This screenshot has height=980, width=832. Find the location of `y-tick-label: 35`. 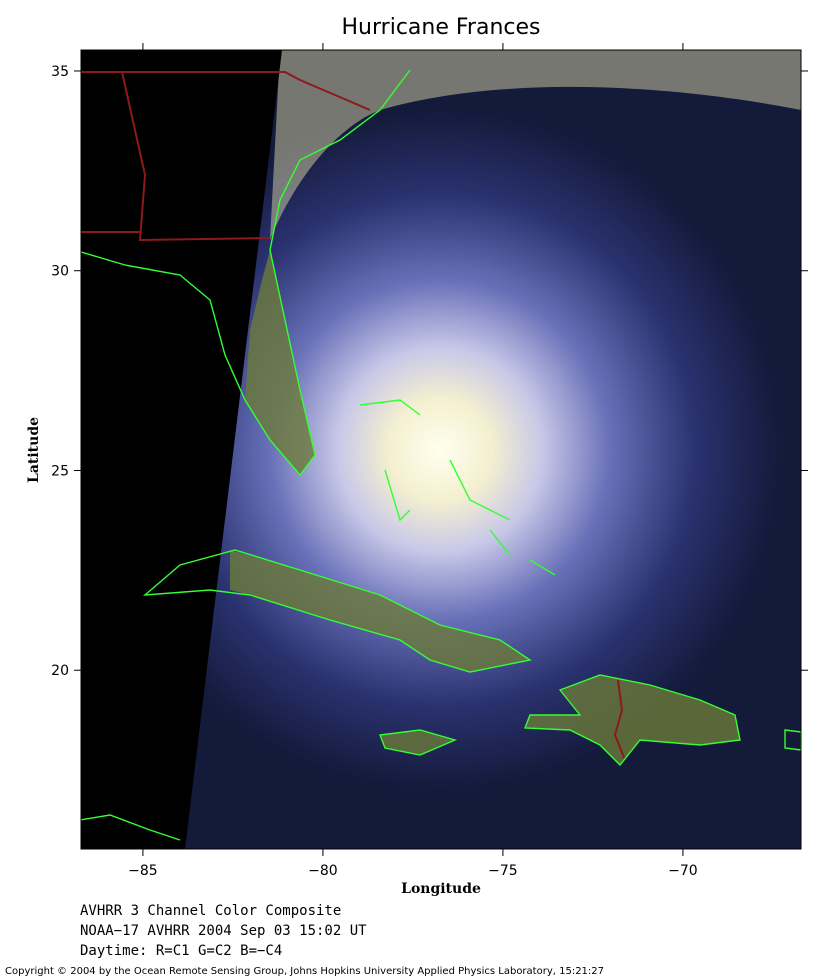

y-tick-label: 35 is located at coordinates (60, 72).